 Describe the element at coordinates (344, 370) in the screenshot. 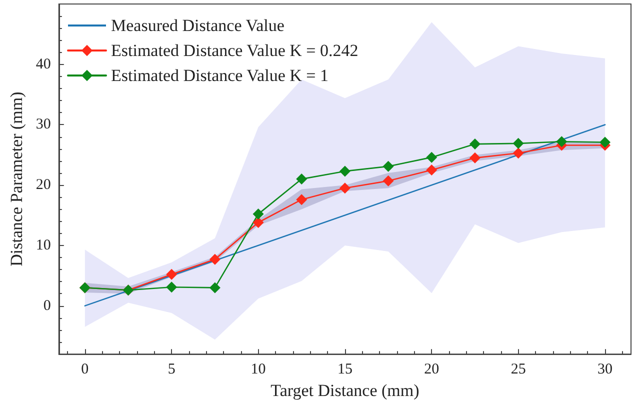

I see `x-tick-label: 15` at that location.